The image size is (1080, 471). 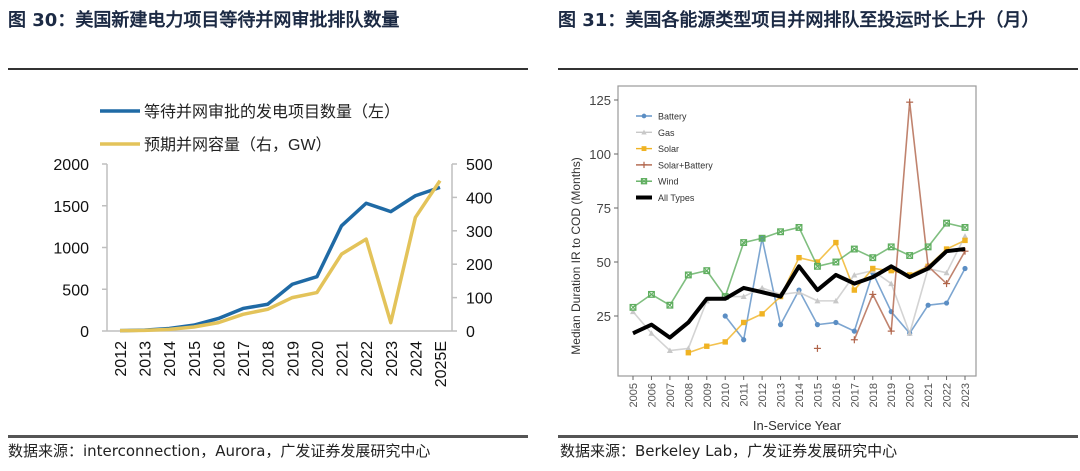 What do you see at coordinates (800, 395) in the screenshot?
I see `x-tick-label: 2014` at bounding box center [800, 395].